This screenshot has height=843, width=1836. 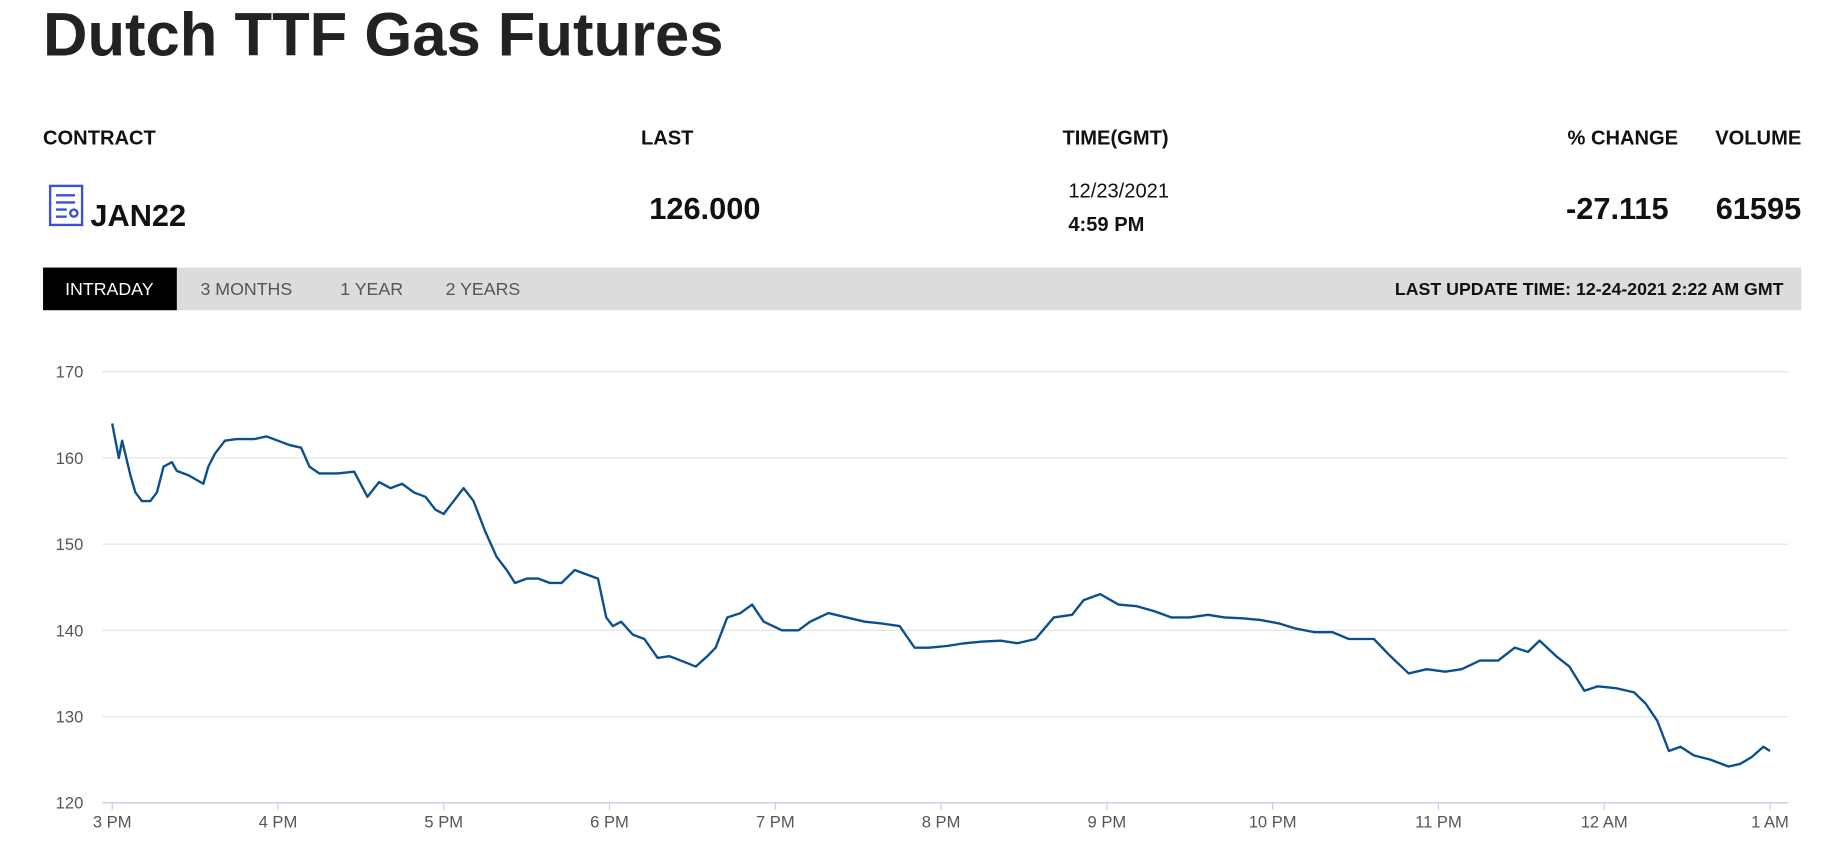 What do you see at coordinates (443, 822) in the screenshot?
I see `x-tick-label: 5 PM` at bounding box center [443, 822].